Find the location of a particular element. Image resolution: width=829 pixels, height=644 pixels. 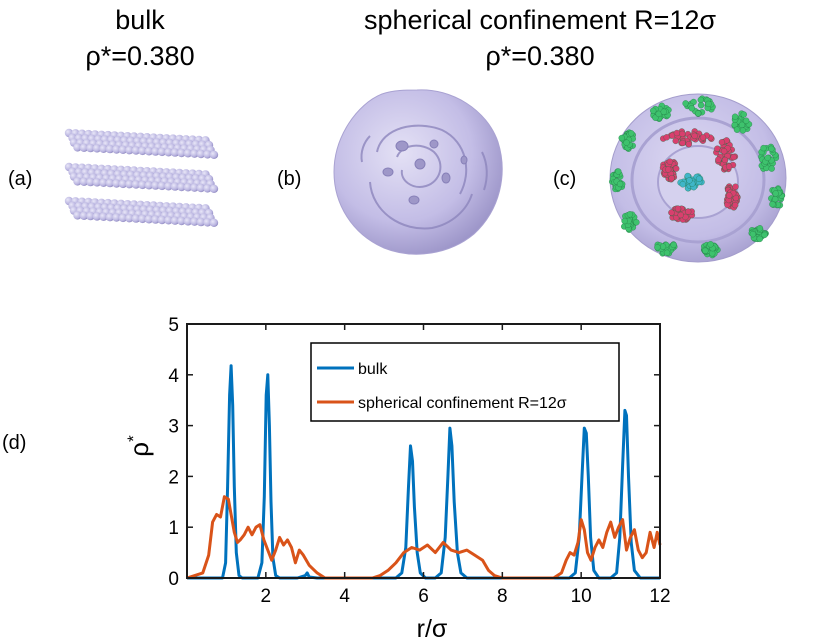

title-bulk-line1: bulk is located at coordinates (140, 20).